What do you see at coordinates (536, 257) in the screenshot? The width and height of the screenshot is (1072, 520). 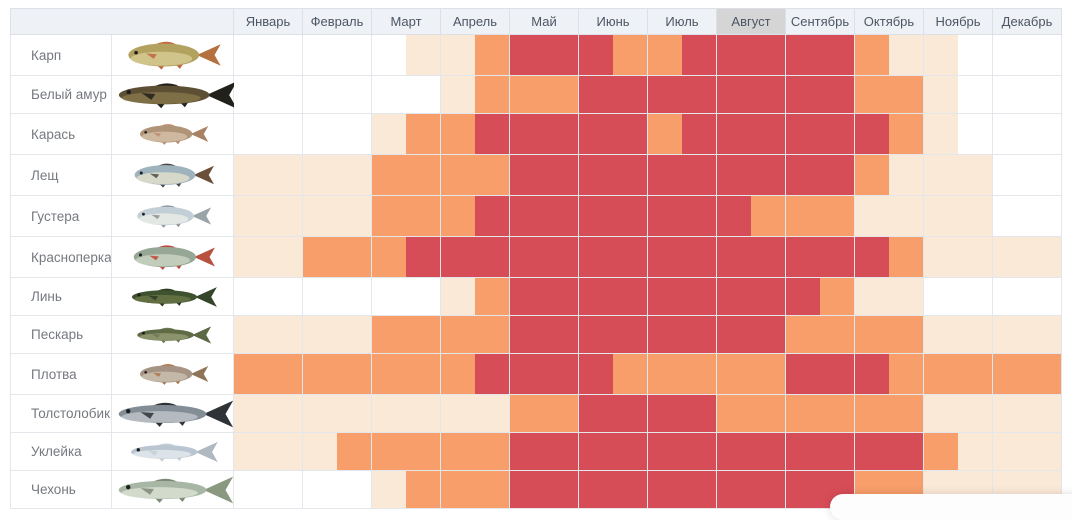 I see `fish-row-6: Красноперка` at bounding box center [536, 257].